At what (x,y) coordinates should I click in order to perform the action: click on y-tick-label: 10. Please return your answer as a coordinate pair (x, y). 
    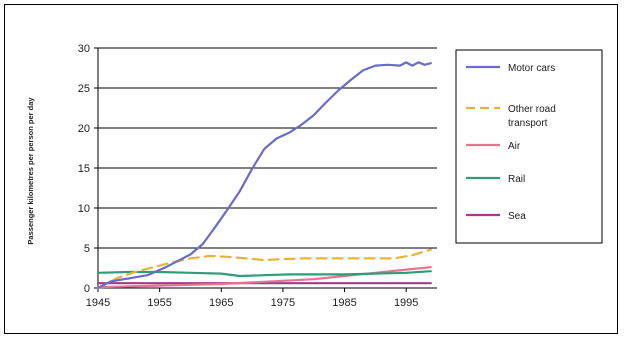
    Looking at the image, I should click on (84, 209).